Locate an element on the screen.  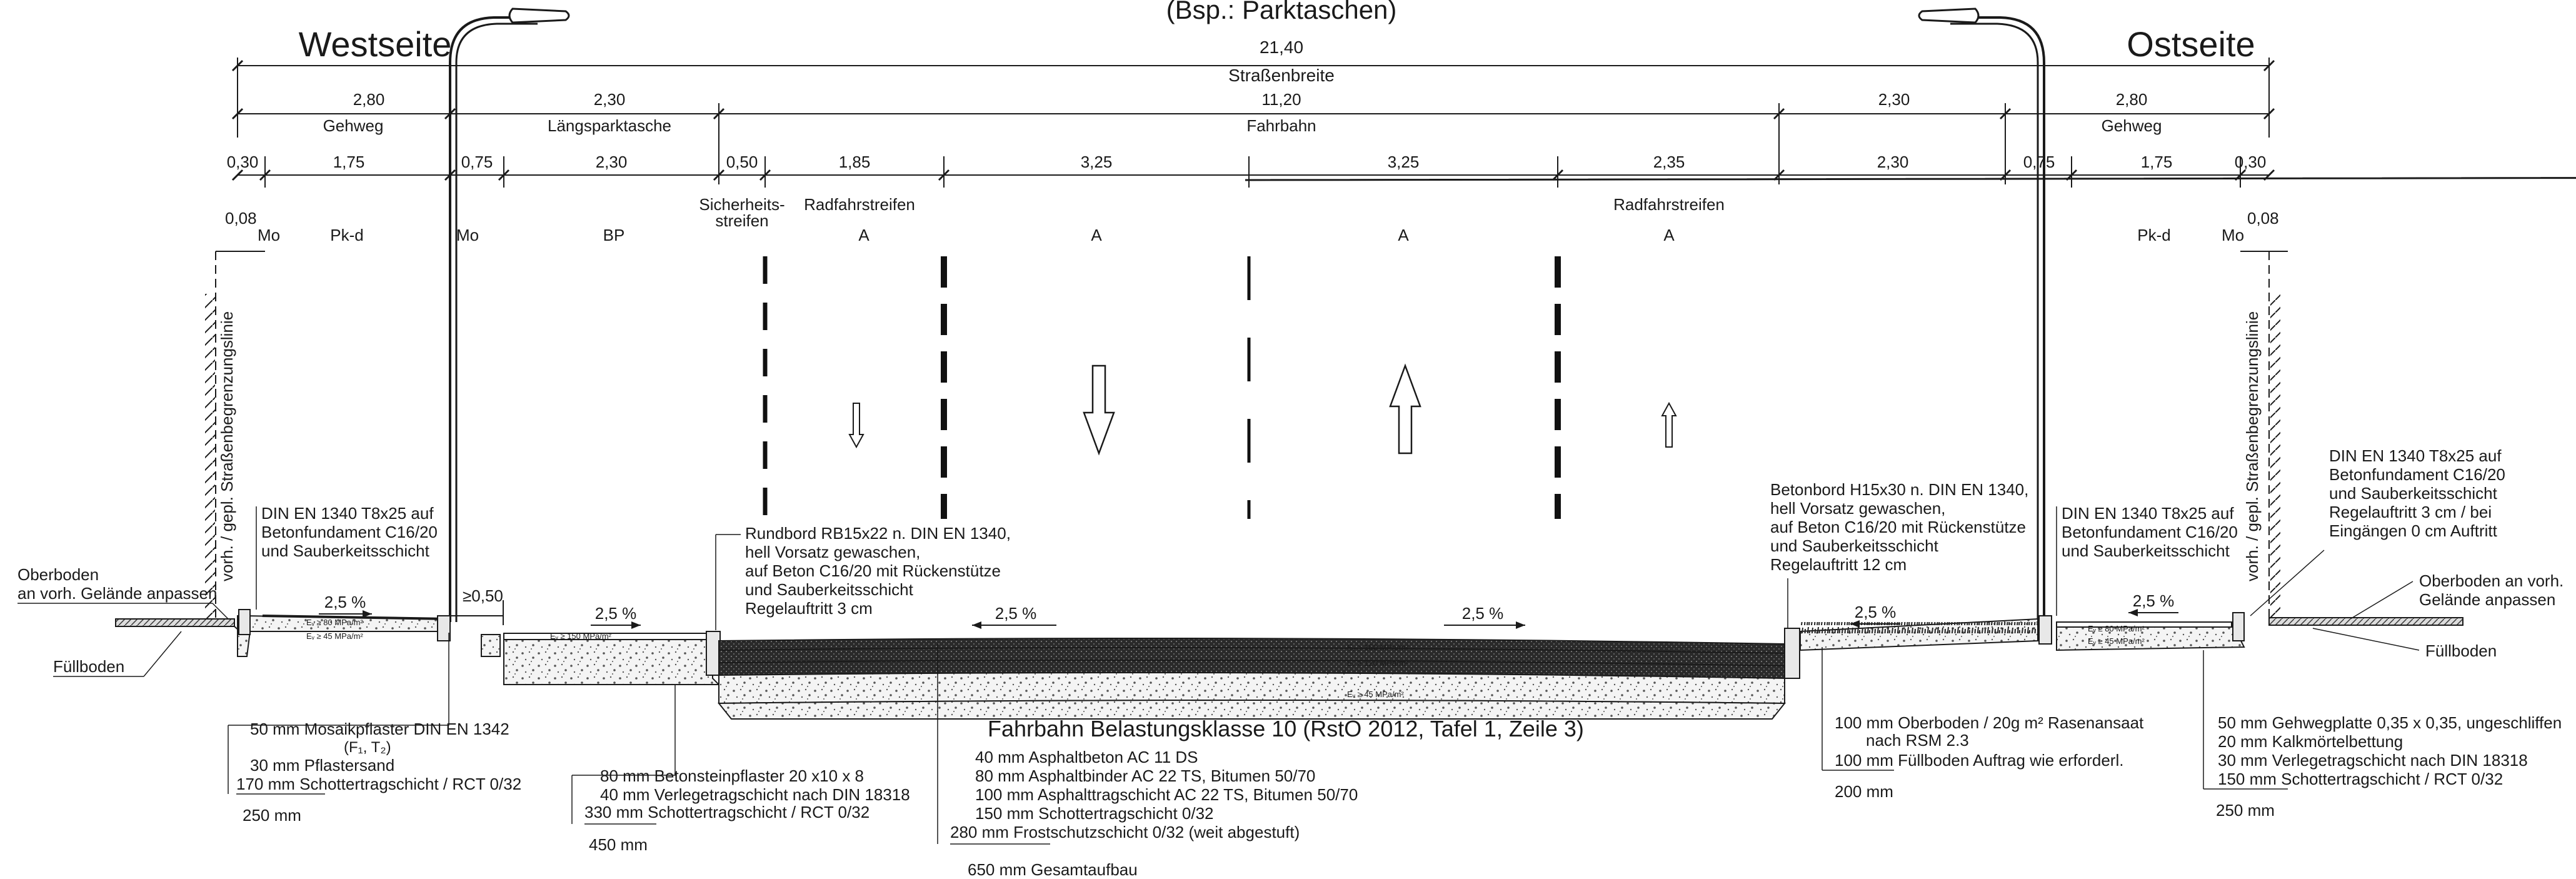
boundary-line-east: vorh. / gepl. Straßenbegrenzungslinie is located at coordinates (2261, 438).